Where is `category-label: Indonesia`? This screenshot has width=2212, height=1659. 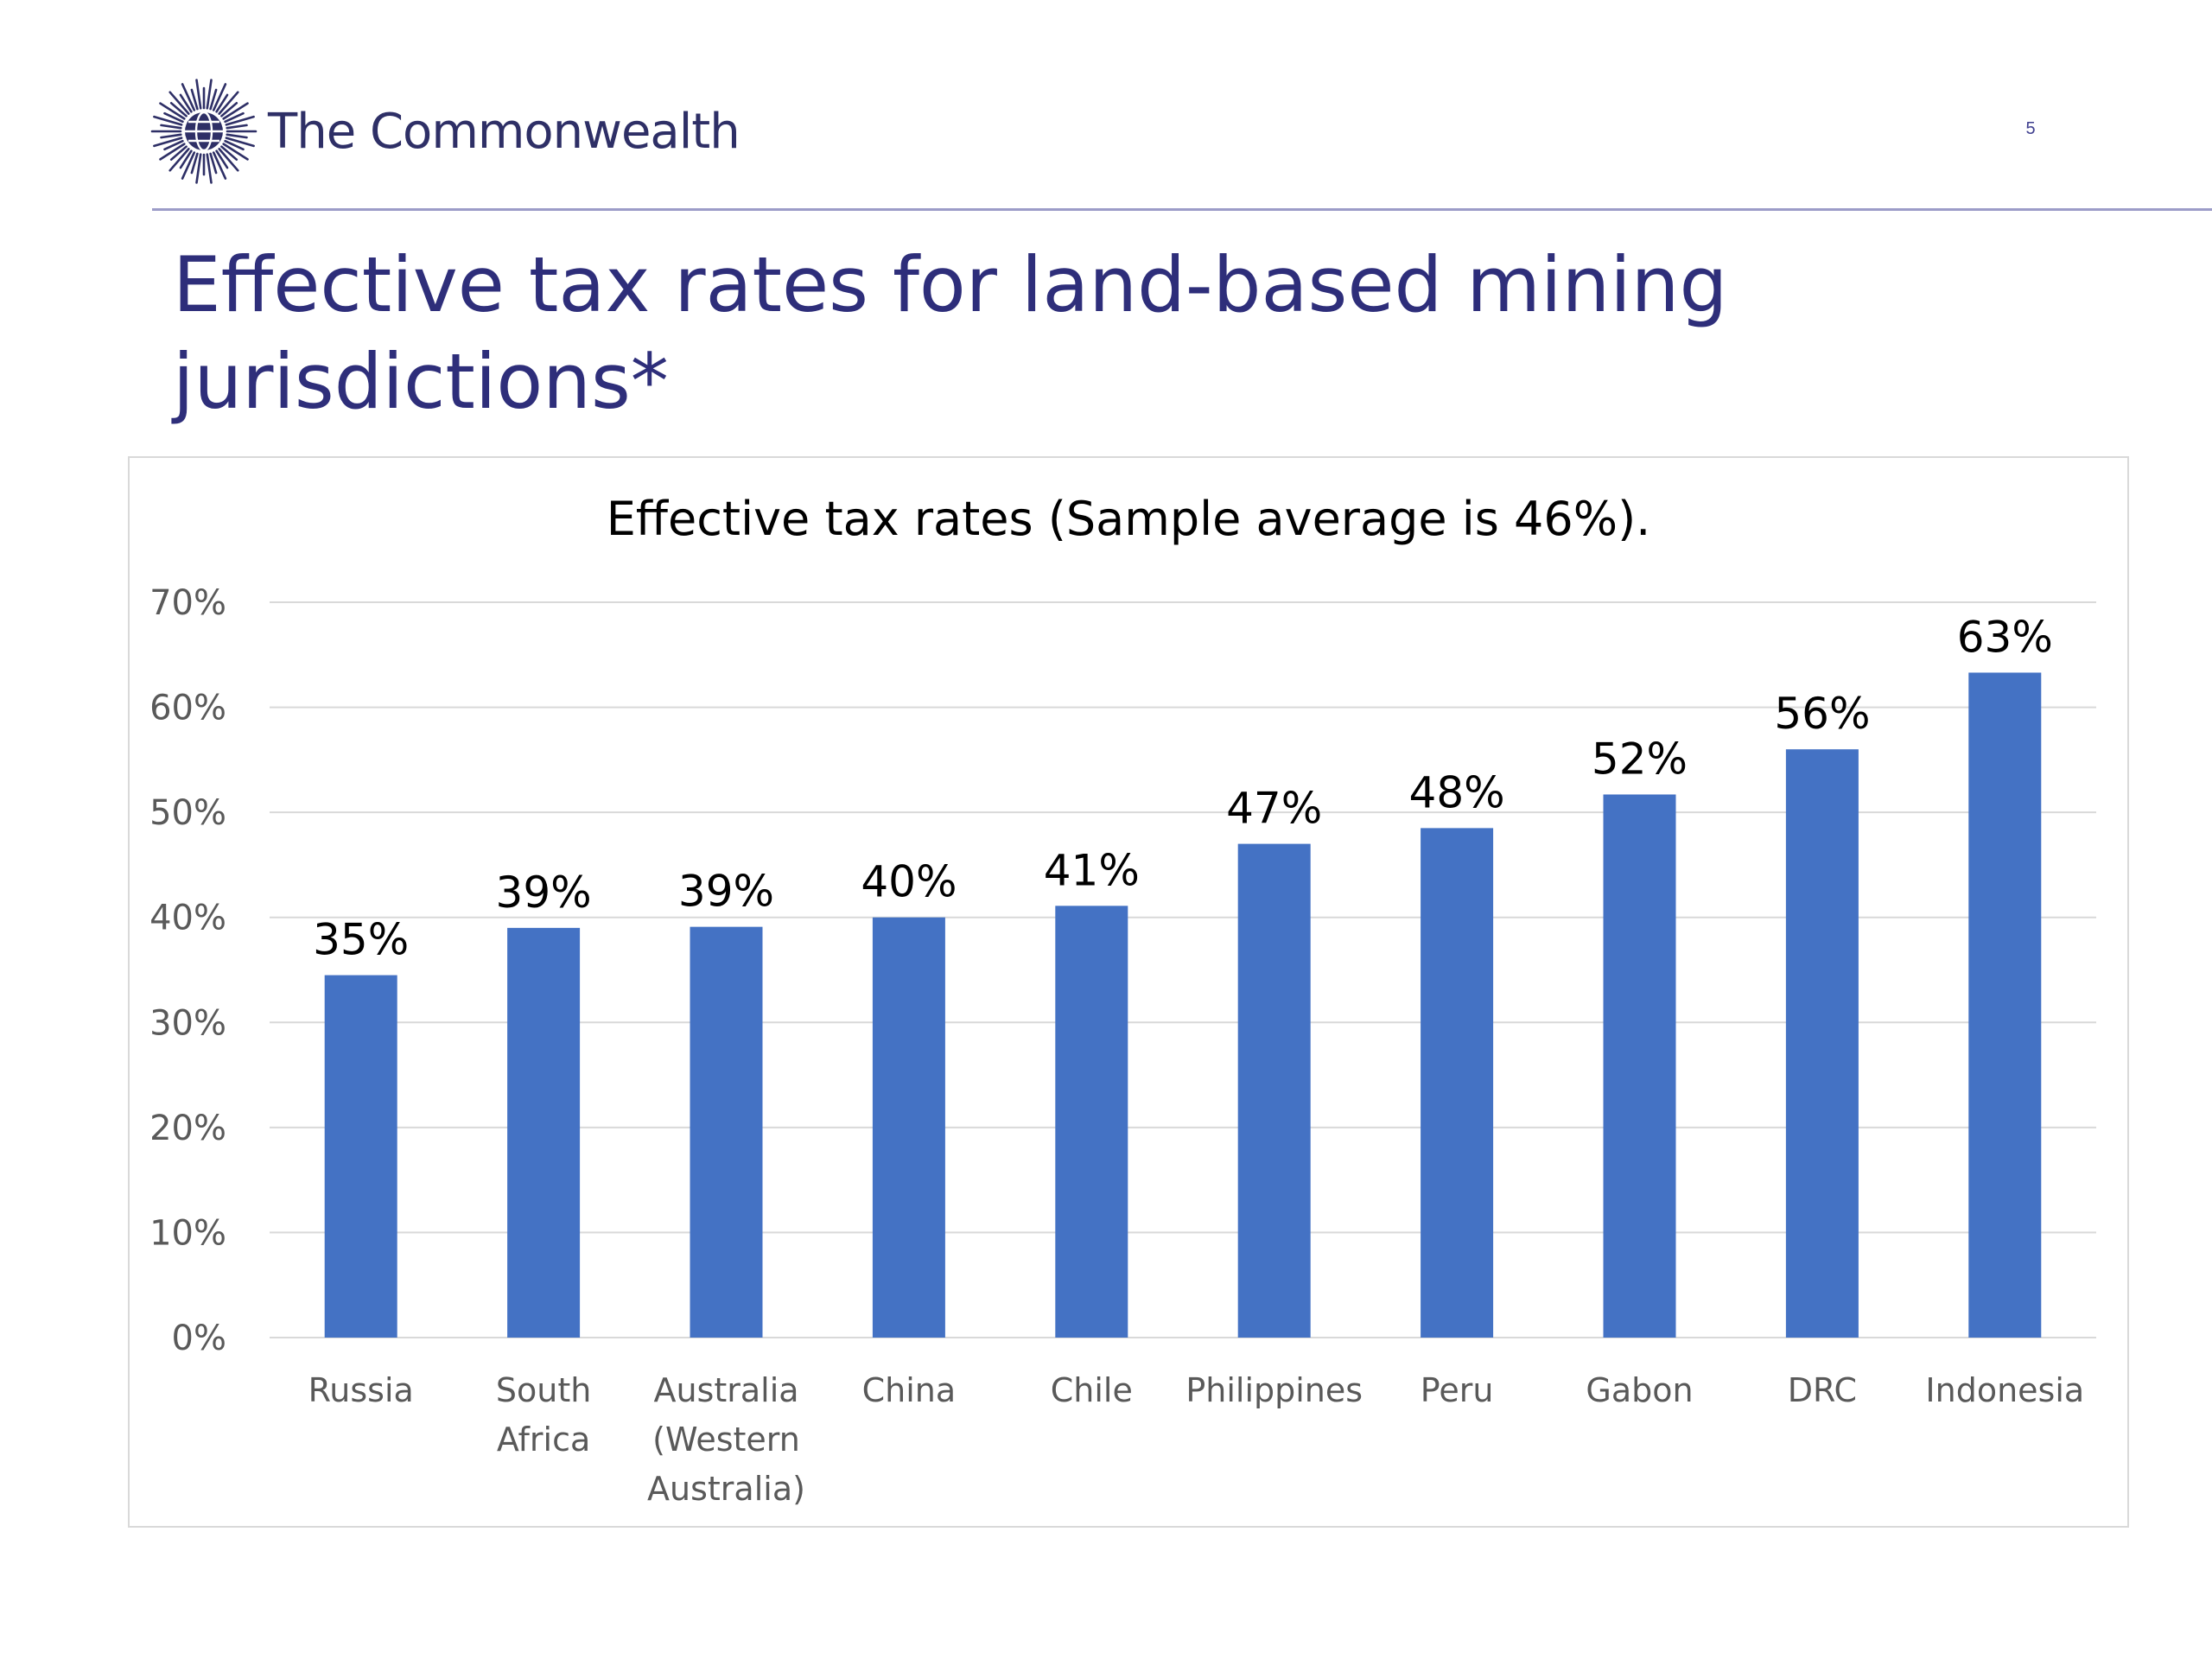 category-label: Indonesia is located at coordinates (2005, 1390).